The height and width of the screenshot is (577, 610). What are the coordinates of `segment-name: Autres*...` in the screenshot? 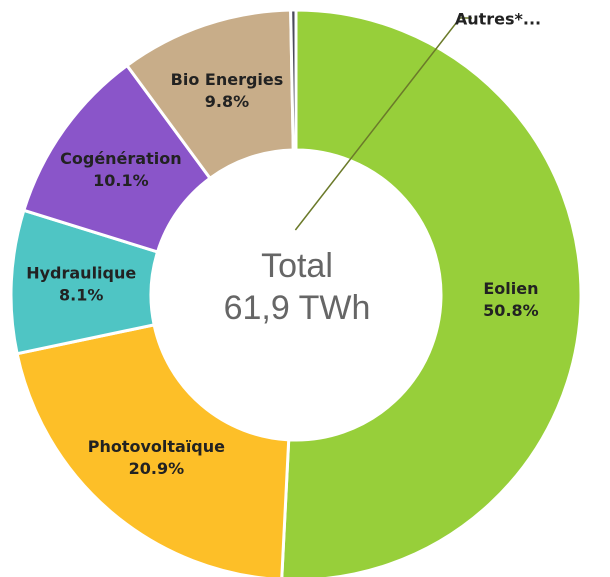 It's located at (498, 19).